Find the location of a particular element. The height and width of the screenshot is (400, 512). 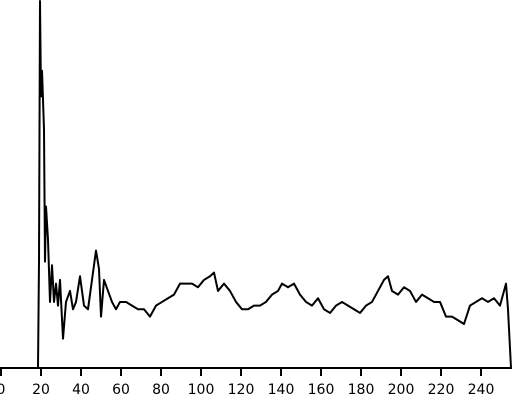

x-tick-label: 220 is located at coordinates (441, 390).